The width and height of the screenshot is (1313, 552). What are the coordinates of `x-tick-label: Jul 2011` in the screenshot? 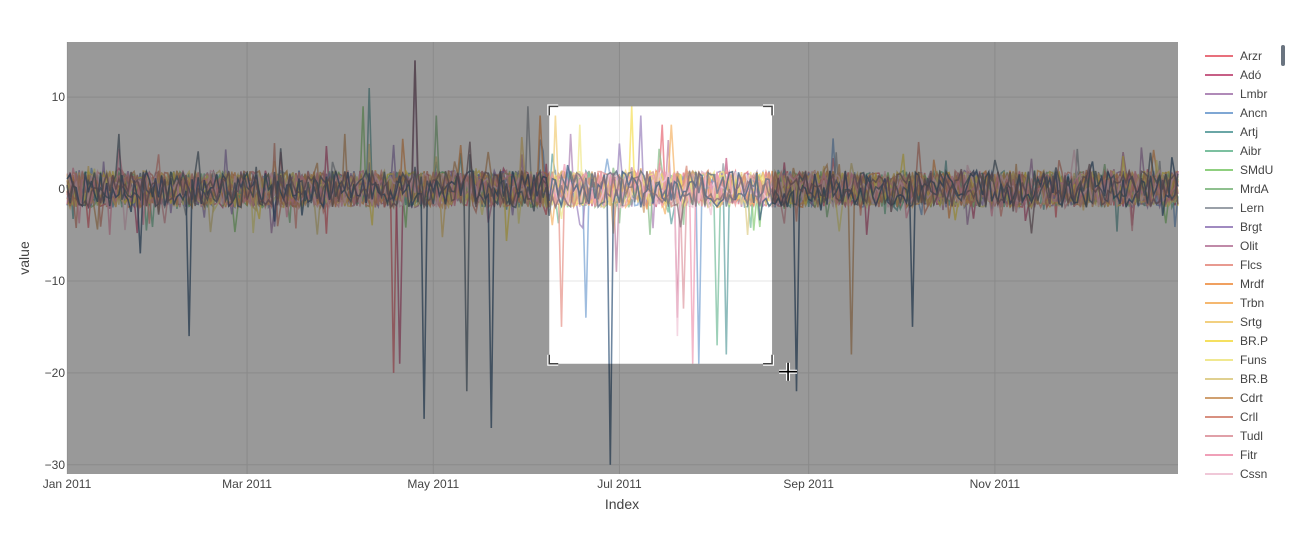 It's located at (619, 484).